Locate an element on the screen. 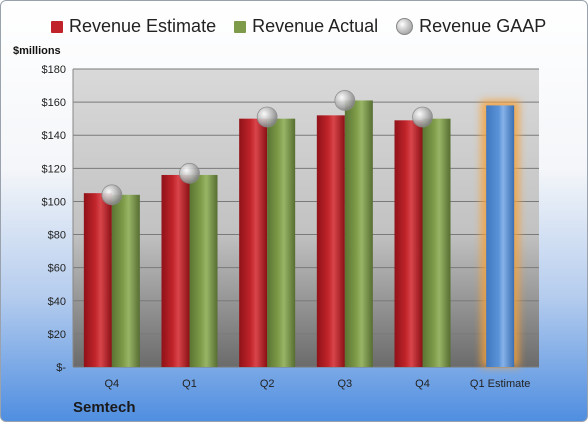 The height and width of the screenshot is (422, 588). y-tick-label: $20 is located at coordinates (57, 335).